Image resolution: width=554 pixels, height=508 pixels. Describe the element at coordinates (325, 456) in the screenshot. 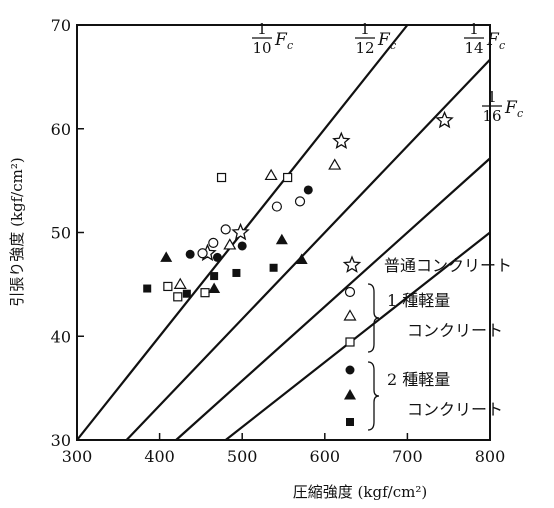

I see `x-tick-label: 600` at that location.